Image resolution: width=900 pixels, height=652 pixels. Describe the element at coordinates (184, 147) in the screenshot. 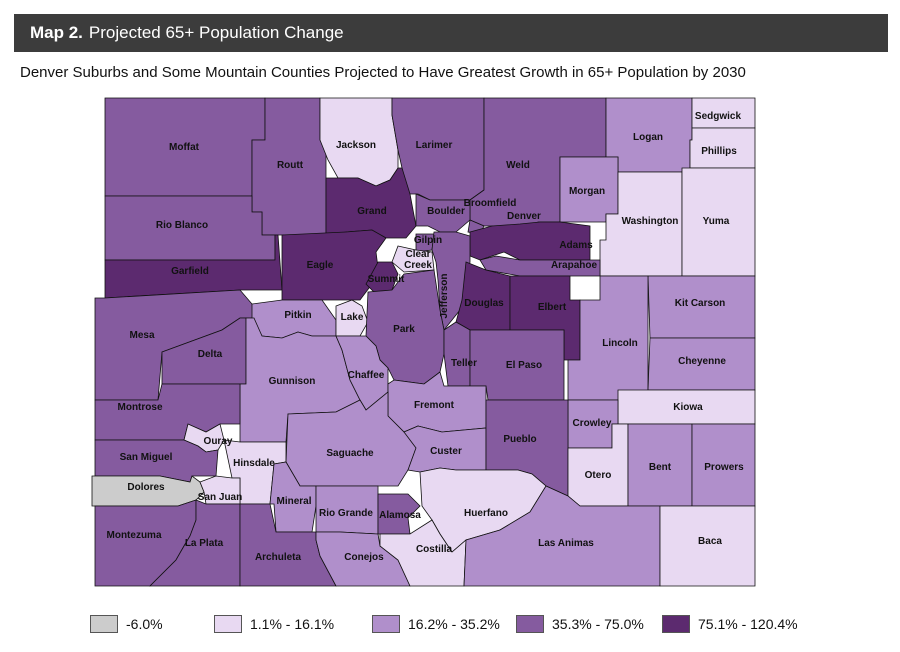

I see `county-label-moffat: Moffat` at that location.